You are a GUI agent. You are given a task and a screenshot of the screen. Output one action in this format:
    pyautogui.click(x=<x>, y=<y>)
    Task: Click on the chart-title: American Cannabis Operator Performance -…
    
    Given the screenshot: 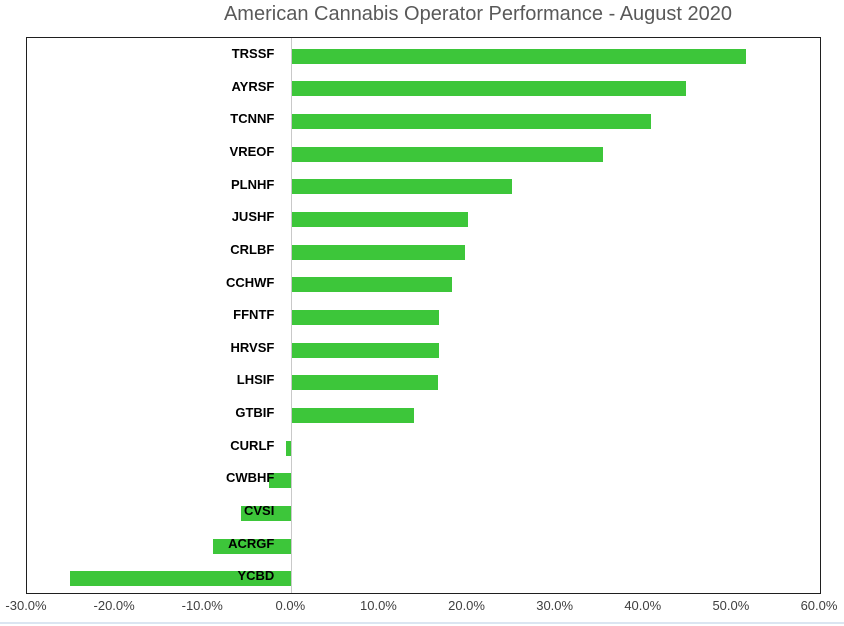 What is the action you would take?
    pyautogui.click(x=478, y=14)
    